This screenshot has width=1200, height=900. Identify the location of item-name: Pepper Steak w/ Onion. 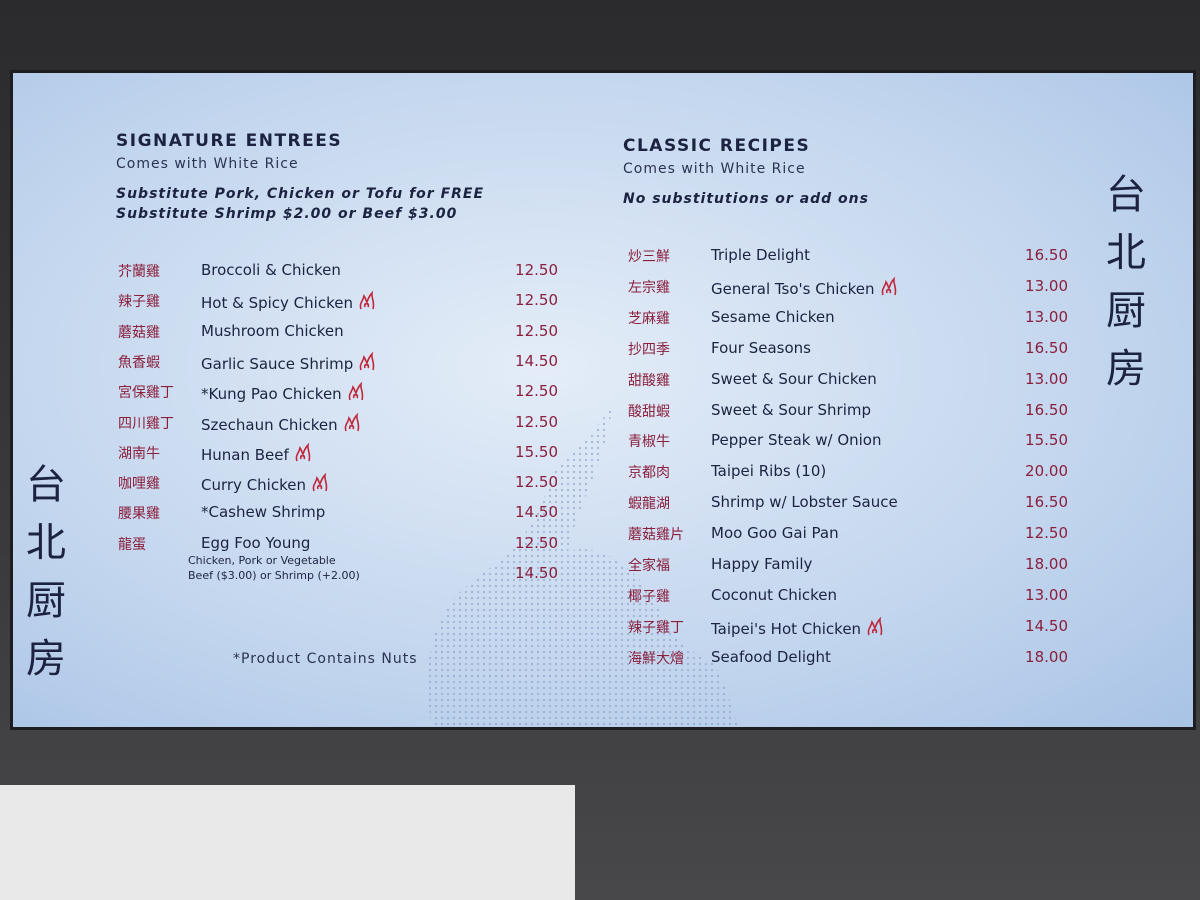
(796, 440).